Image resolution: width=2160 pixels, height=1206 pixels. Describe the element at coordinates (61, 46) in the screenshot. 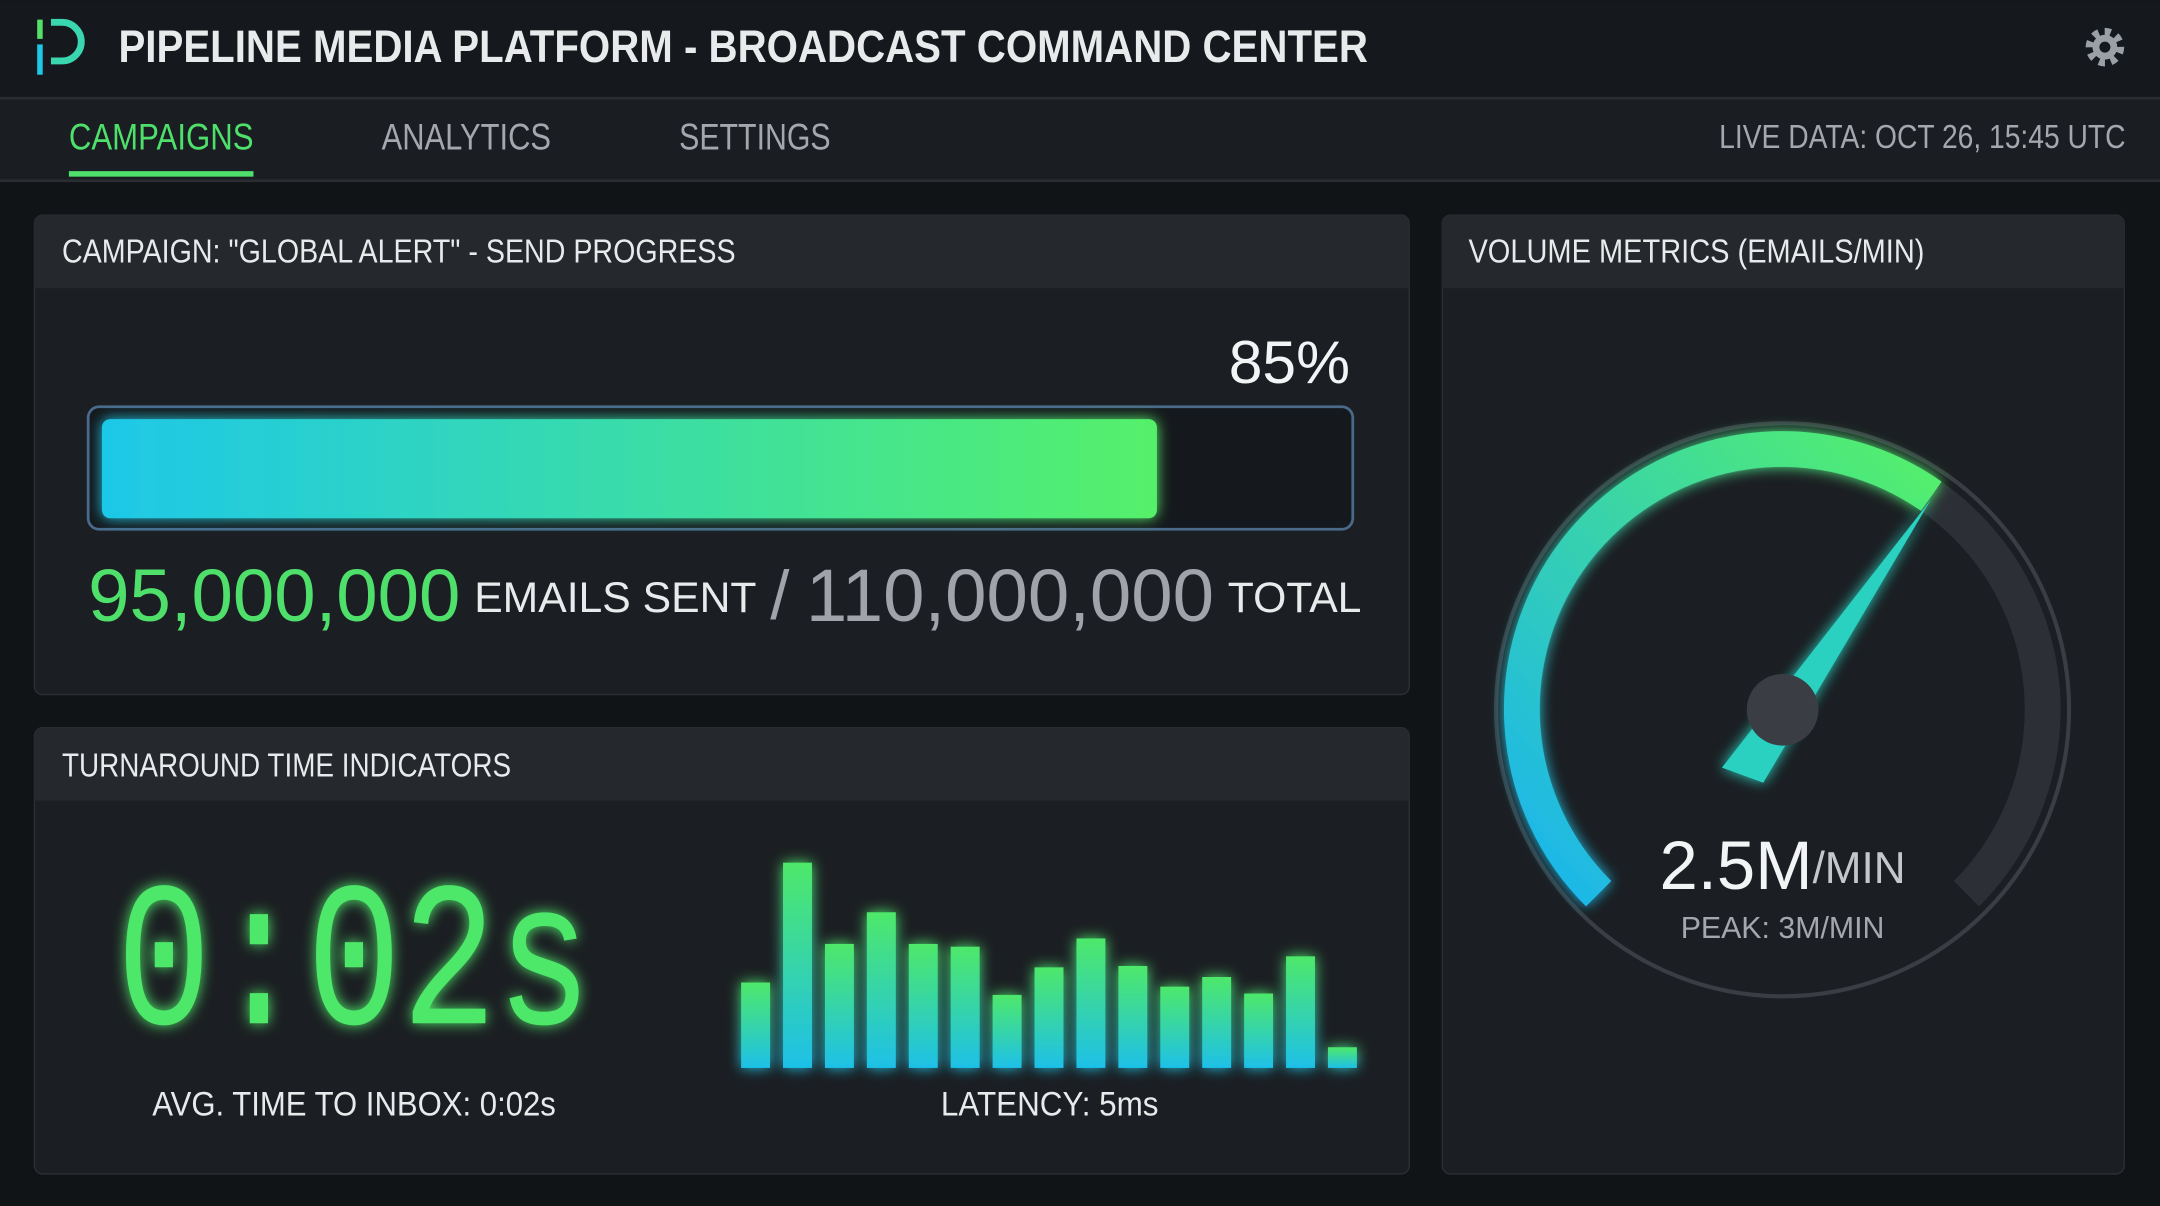

I see `logo` at that location.